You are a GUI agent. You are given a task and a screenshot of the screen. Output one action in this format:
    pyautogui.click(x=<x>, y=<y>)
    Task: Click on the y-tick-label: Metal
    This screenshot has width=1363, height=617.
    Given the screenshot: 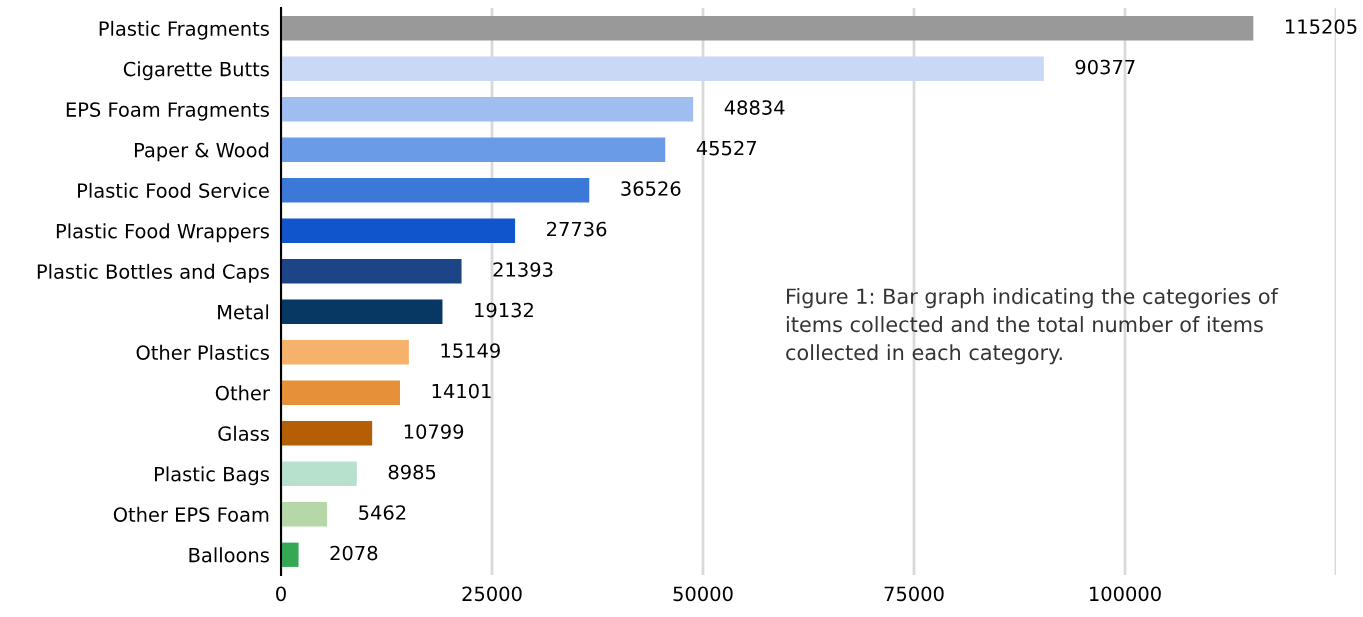 What is the action you would take?
    pyautogui.click(x=243, y=312)
    